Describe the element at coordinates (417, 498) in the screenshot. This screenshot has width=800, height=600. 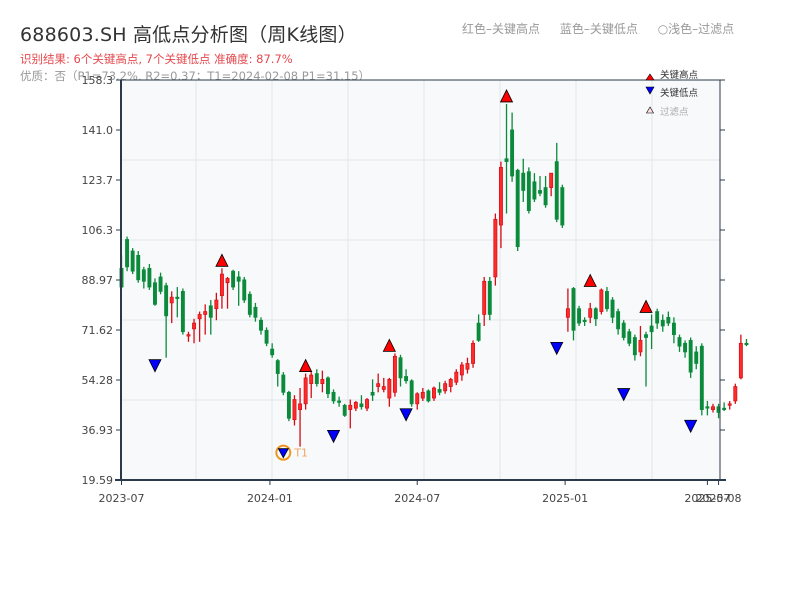
I see `x-tick-label: 2024-07` at that location.